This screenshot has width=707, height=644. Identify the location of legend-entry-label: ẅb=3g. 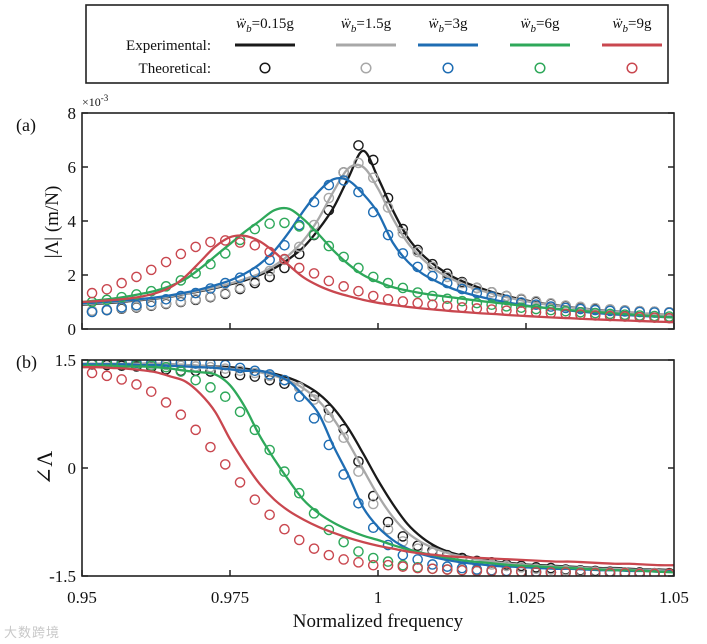
(448, 25).